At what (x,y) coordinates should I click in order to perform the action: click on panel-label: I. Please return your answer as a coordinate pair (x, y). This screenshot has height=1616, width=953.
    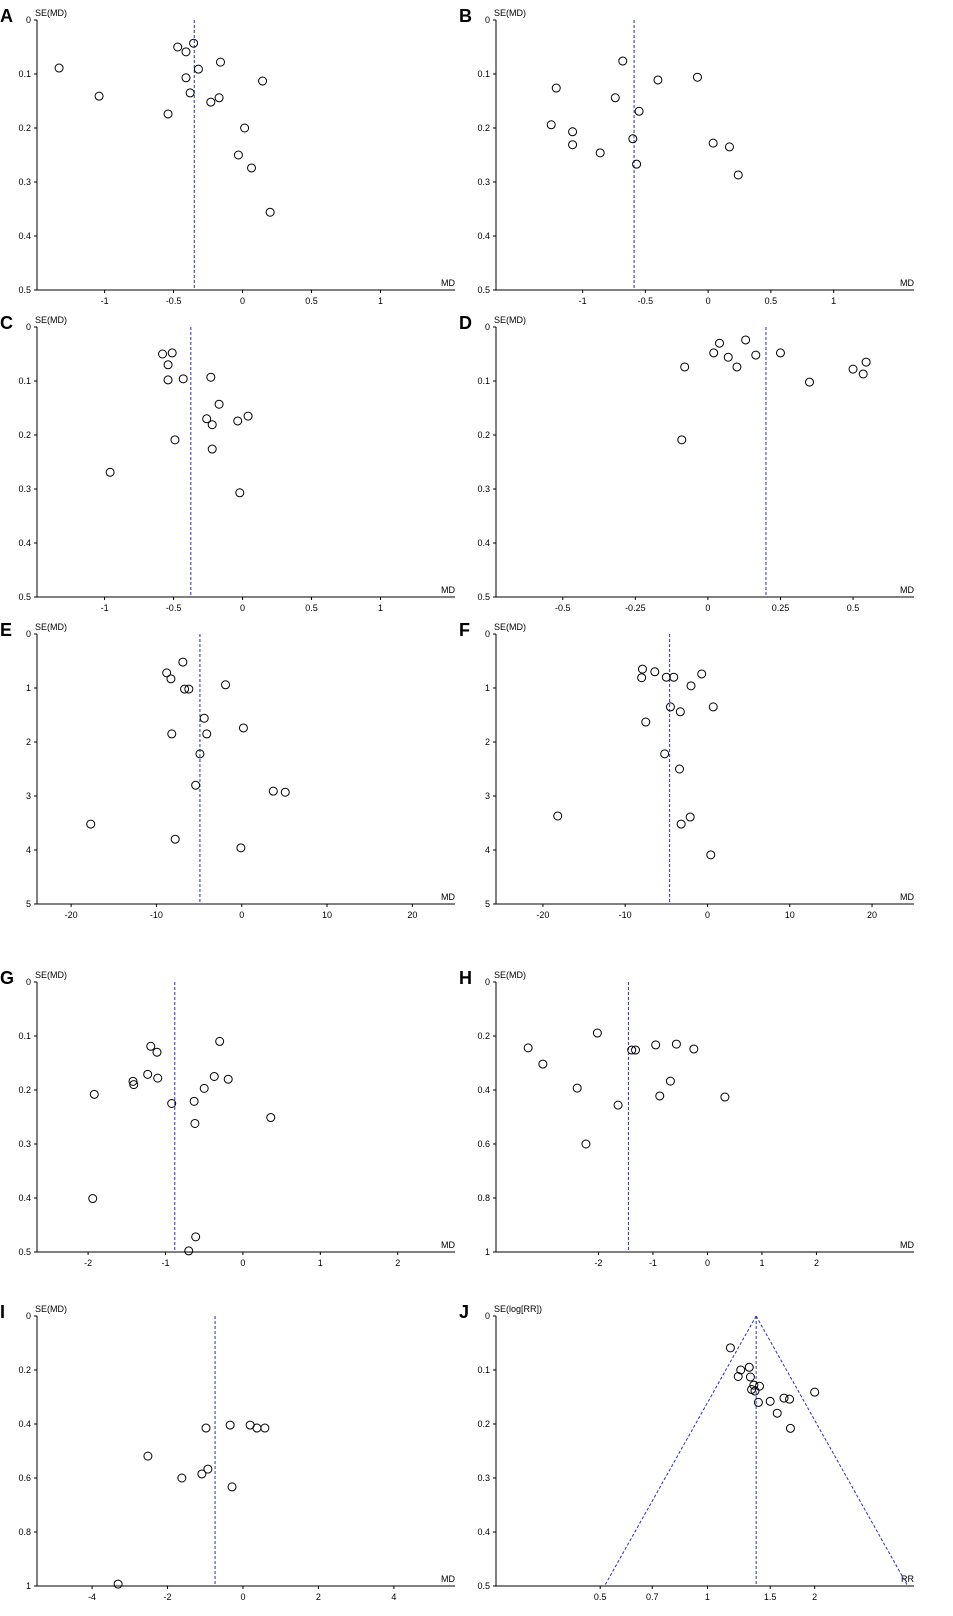
    Looking at the image, I should click on (2, 1312).